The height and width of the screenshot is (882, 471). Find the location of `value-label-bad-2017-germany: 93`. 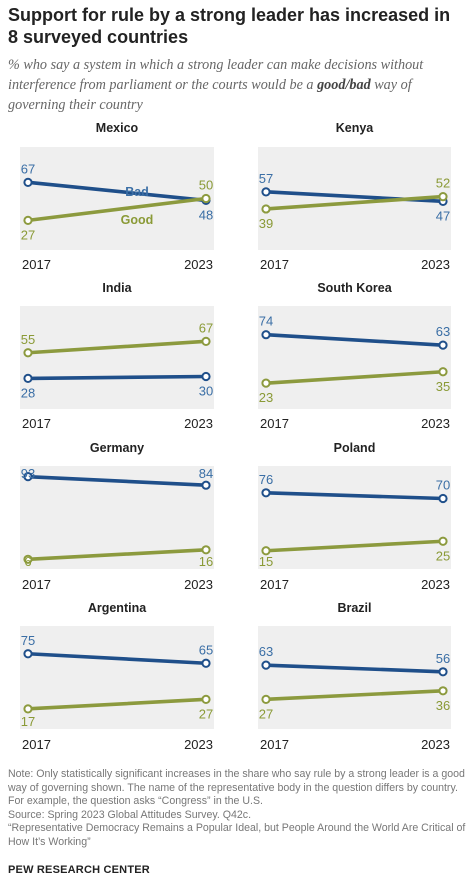

value-label-bad-2017-germany: 93 is located at coordinates (28, 473).